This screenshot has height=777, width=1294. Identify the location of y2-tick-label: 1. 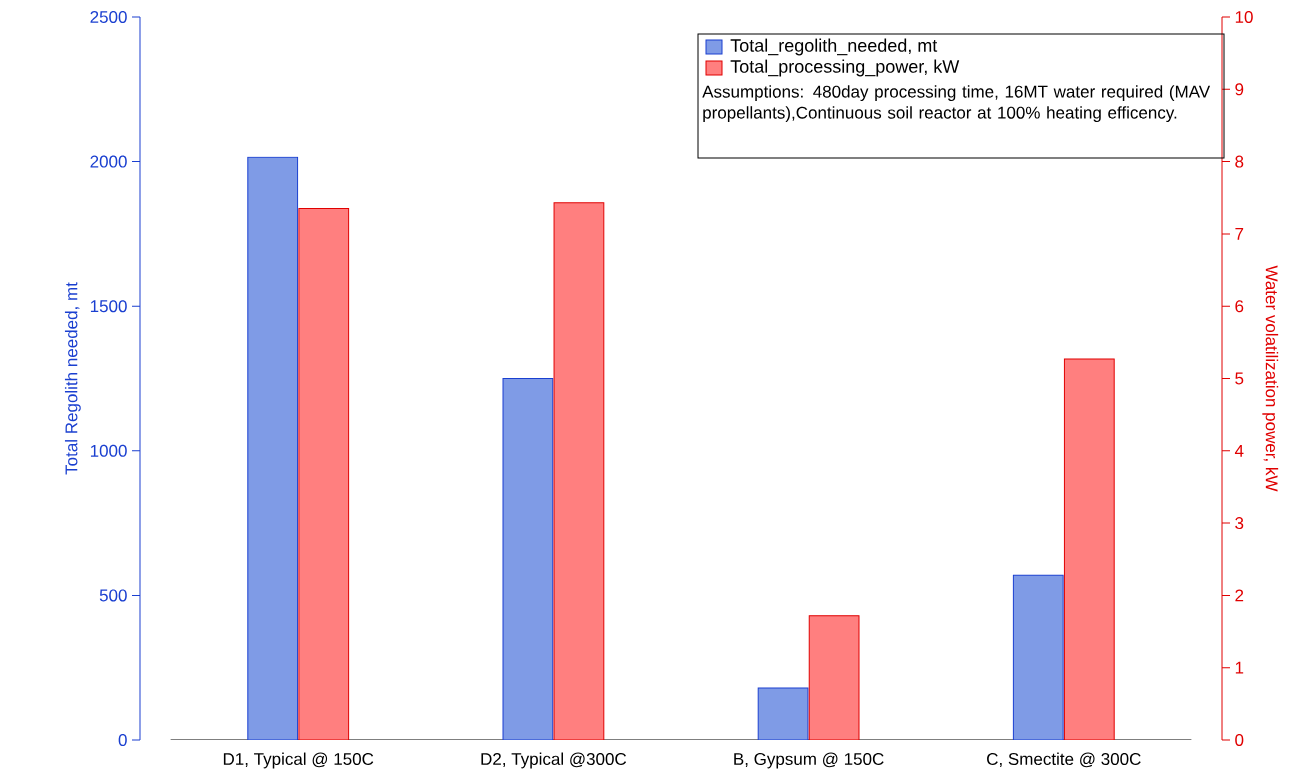
(1239, 667).